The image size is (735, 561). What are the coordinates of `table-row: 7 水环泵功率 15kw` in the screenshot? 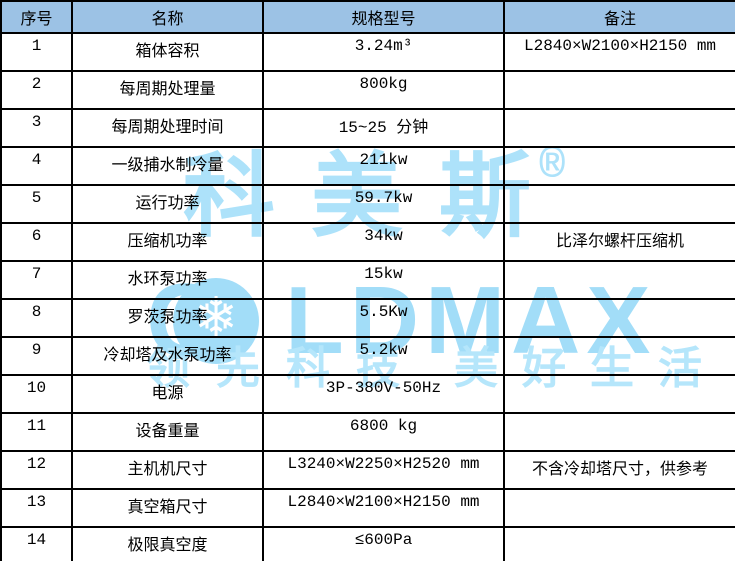 It's located at (367, 280).